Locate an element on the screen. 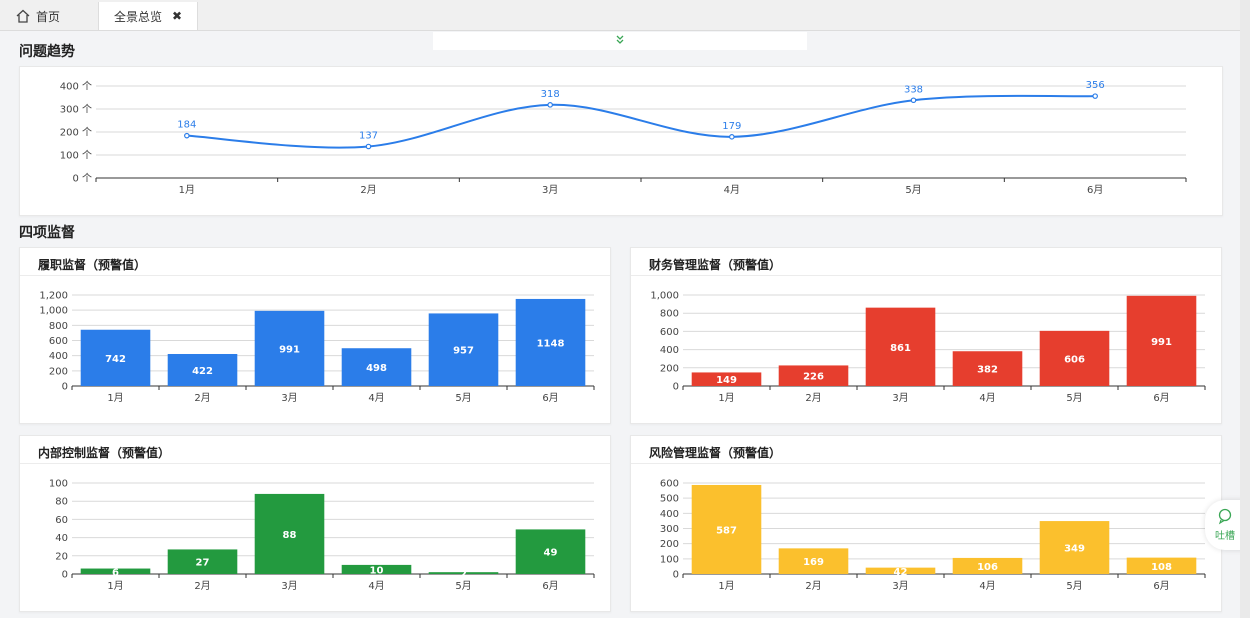 This screenshot has width=1250, height=618. data-label: 861 is located at coordinates (900, 348).